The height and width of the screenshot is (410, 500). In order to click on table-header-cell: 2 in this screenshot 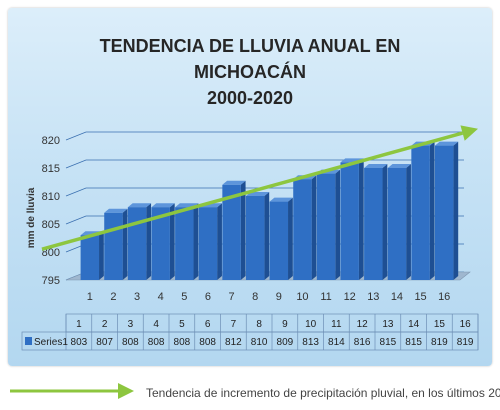, I will do `click(105, 324)`.